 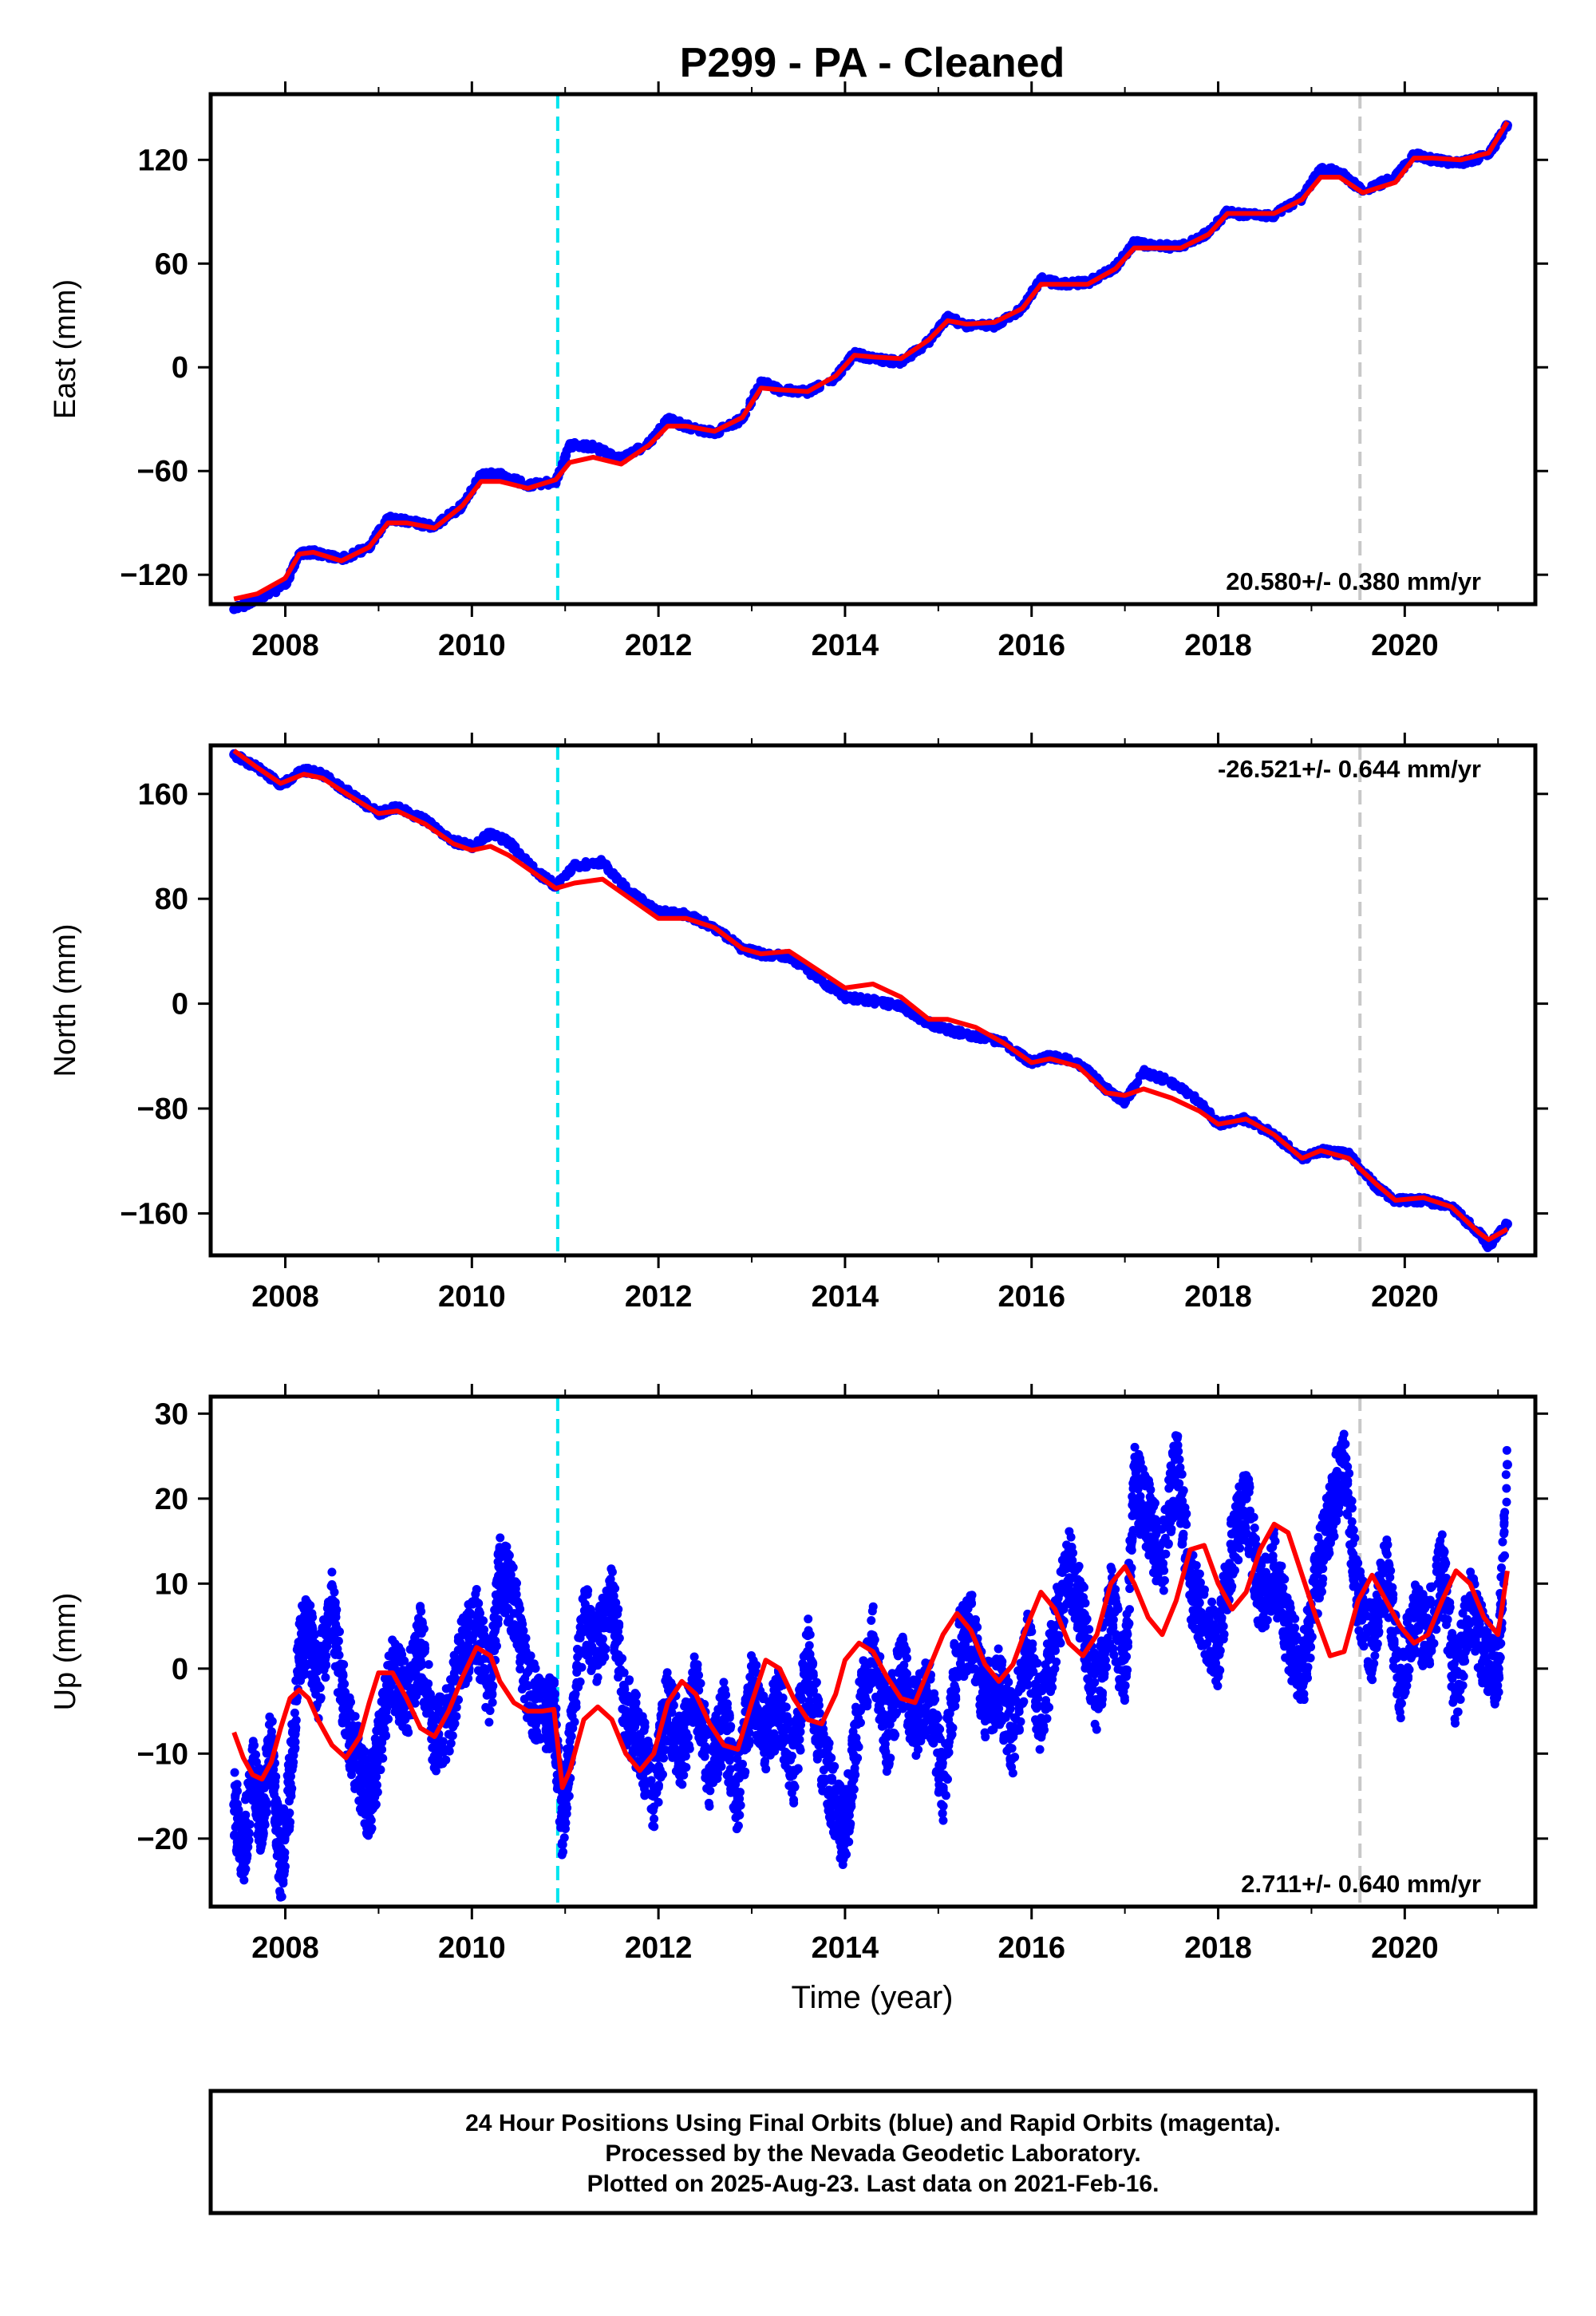 What do you see at coordinates (163, 795) in the screenshot?
I see `north-ytick-label: 160` at bounding box center [163, 795].